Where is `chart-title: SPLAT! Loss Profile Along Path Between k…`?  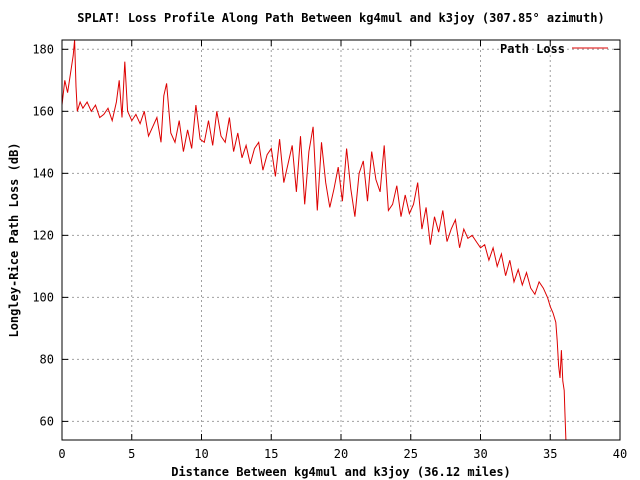 chart-title: SPLAT! Loss Profile Along Path Between k… is located at coordinates (340, 18).